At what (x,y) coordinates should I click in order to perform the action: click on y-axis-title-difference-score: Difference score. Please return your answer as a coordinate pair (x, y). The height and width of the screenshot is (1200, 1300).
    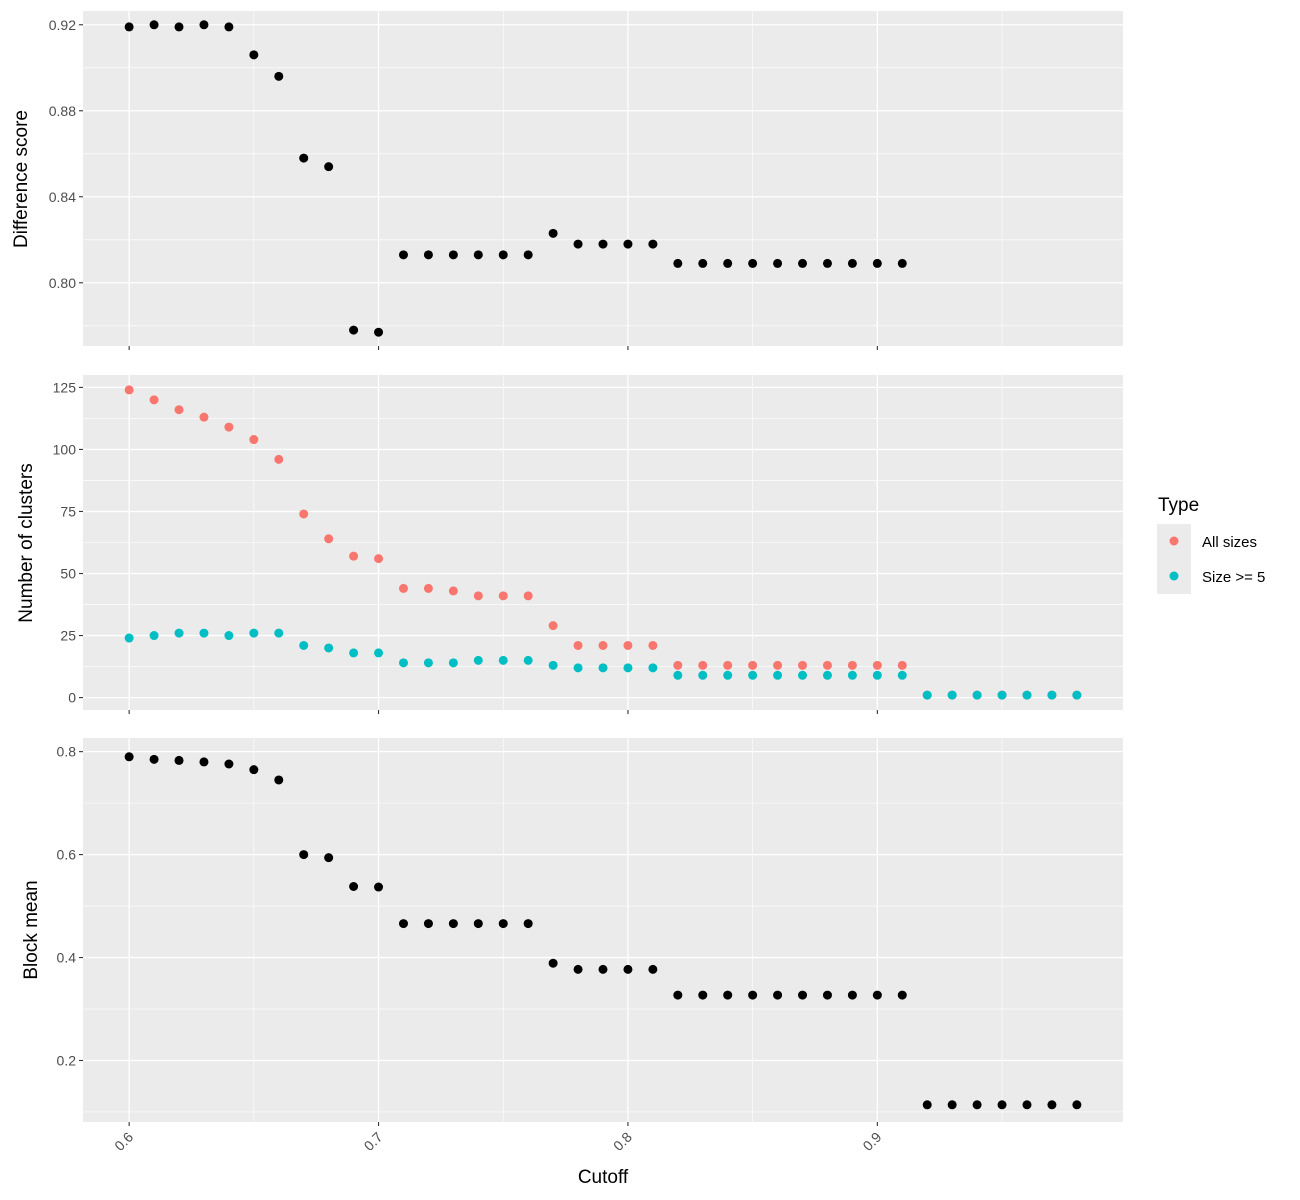
    Looking at the image, I should click on (21, 179).